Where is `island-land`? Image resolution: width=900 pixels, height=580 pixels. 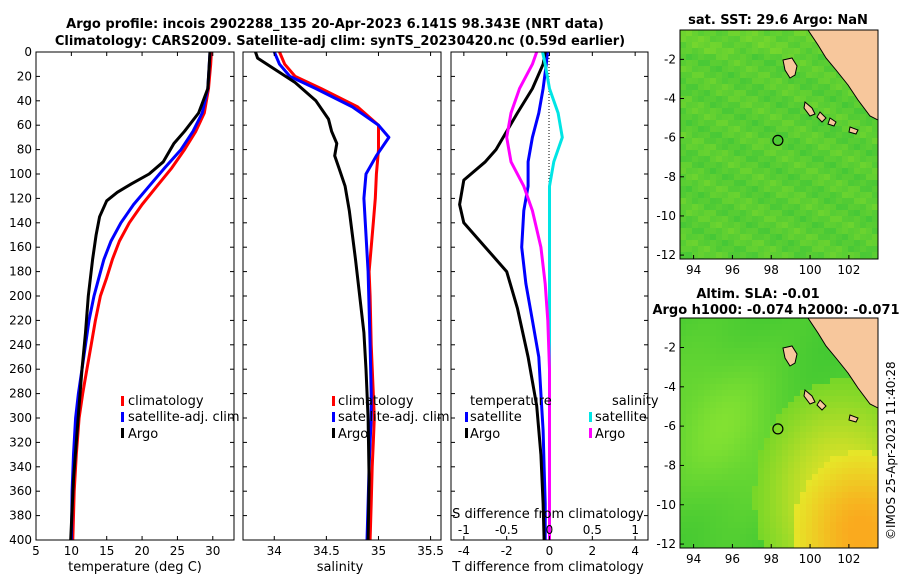
island-land is located at coordinates (821, 405).